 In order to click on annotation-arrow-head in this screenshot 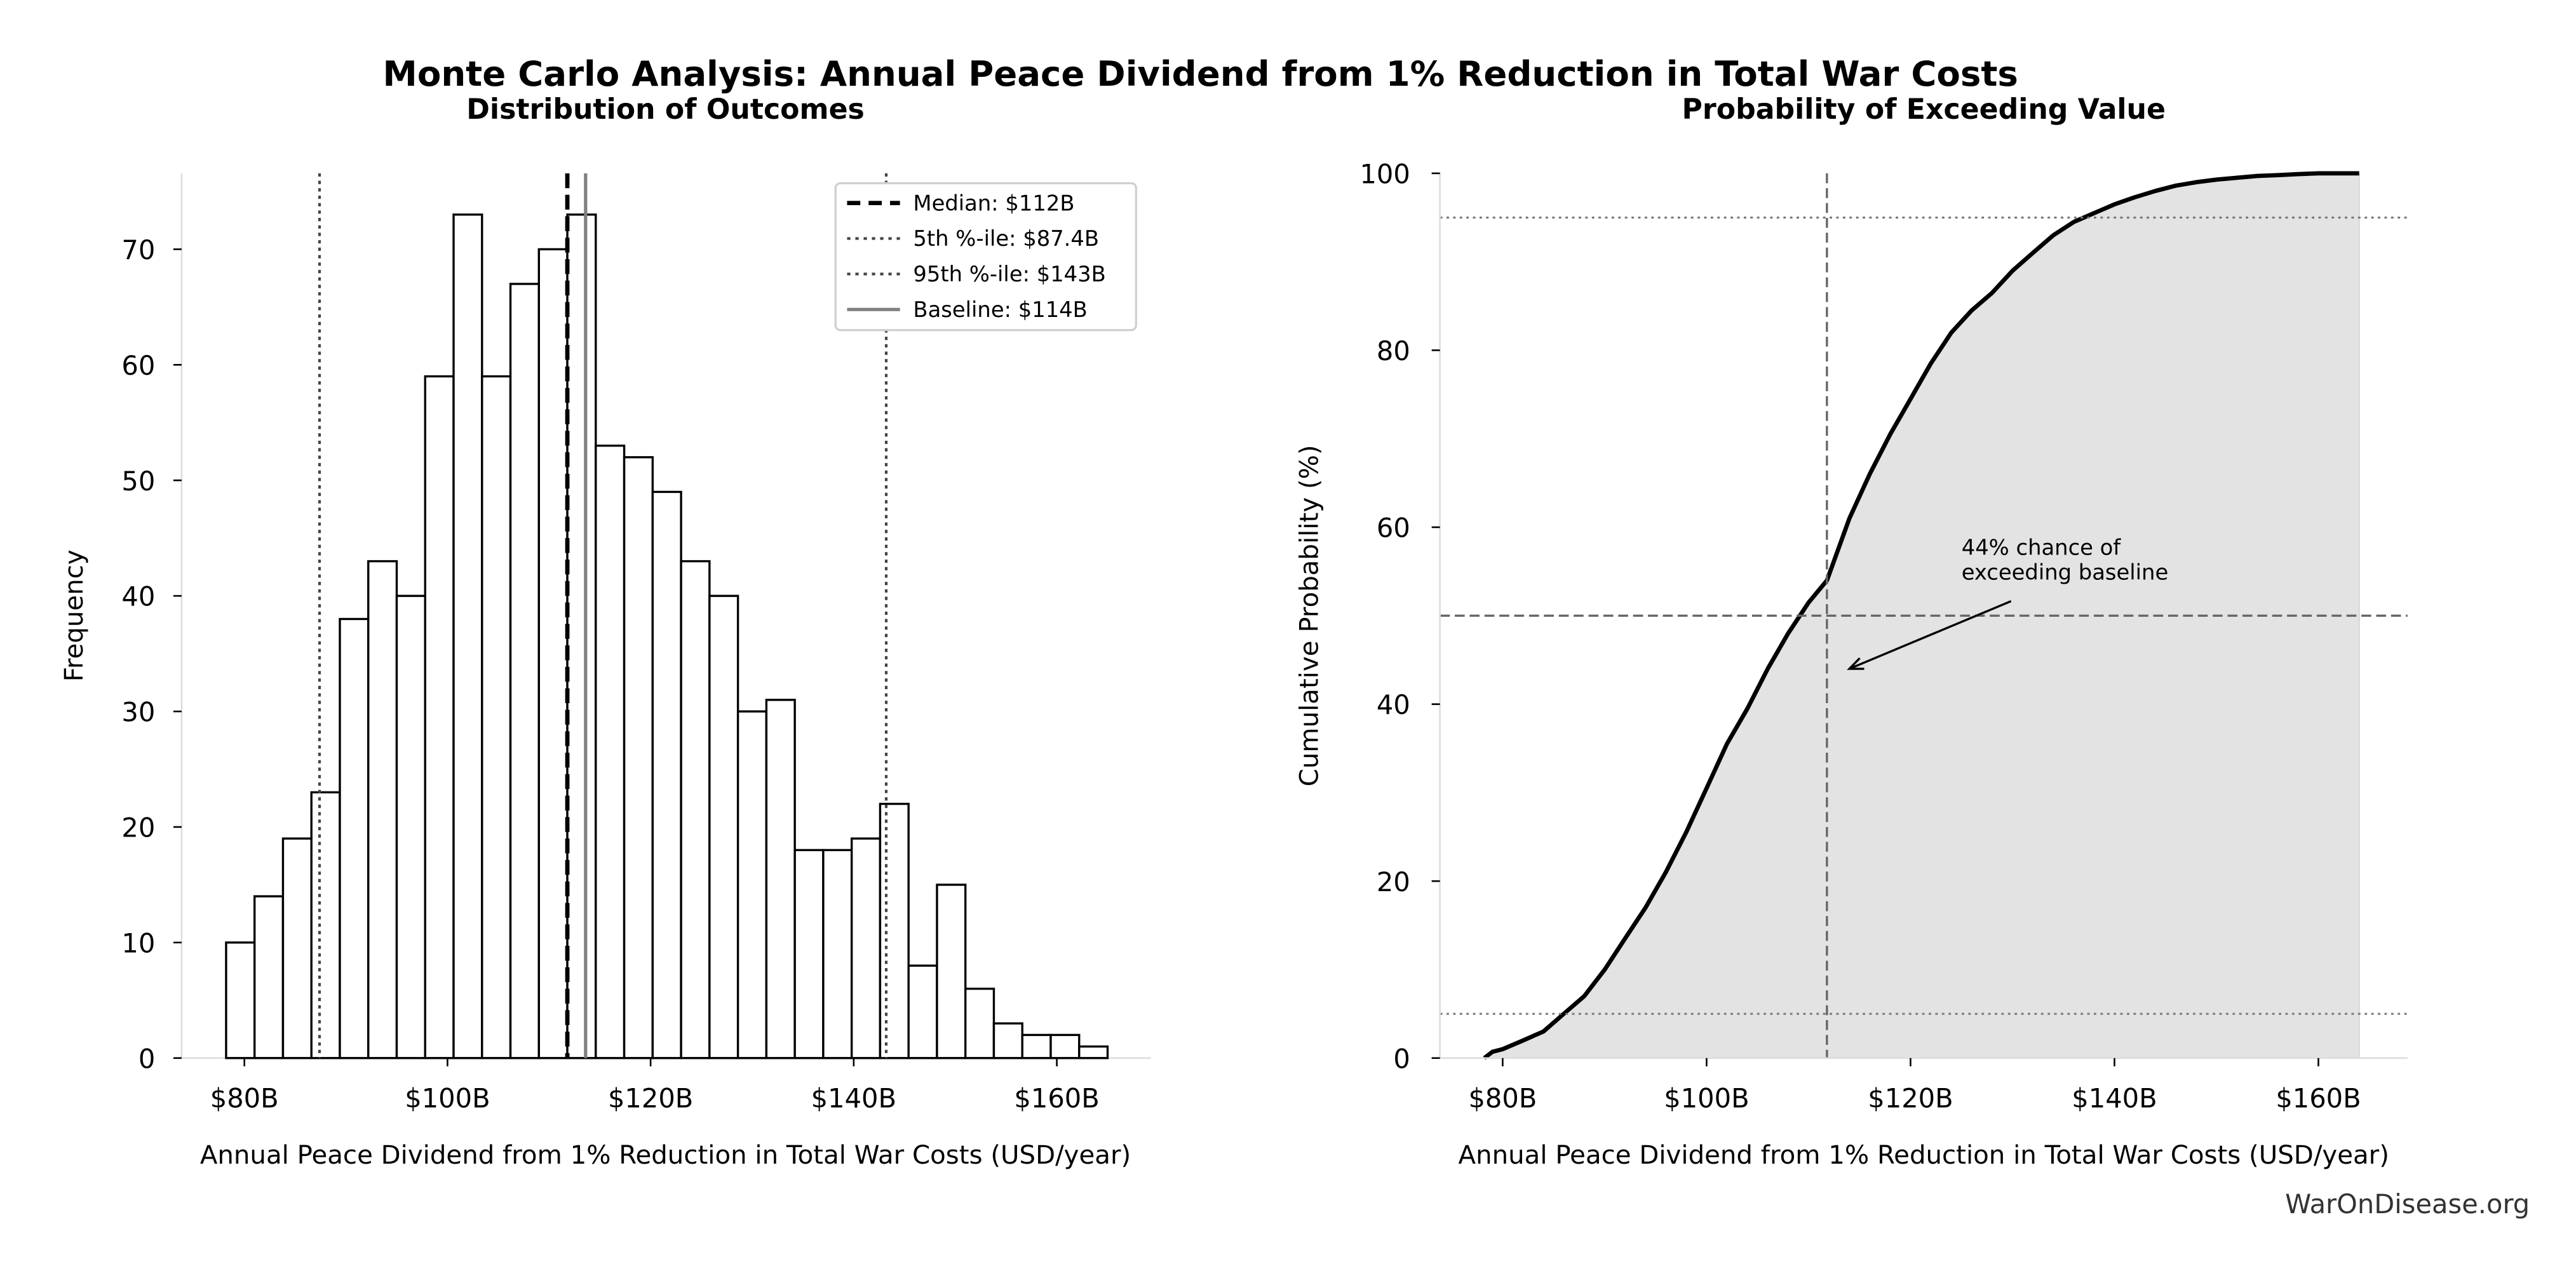, I will do `click(1856, 664)`.